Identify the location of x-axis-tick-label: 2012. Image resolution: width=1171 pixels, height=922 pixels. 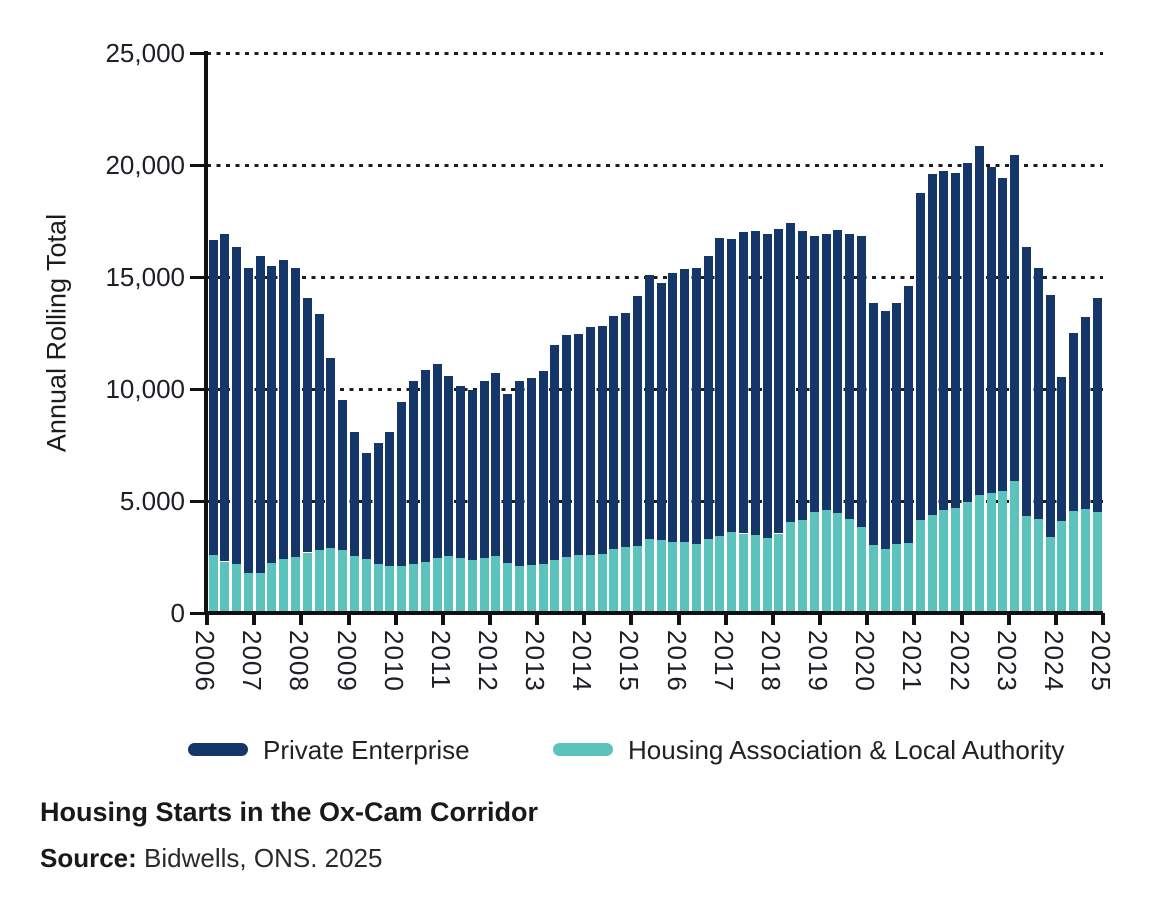
(487, 661).